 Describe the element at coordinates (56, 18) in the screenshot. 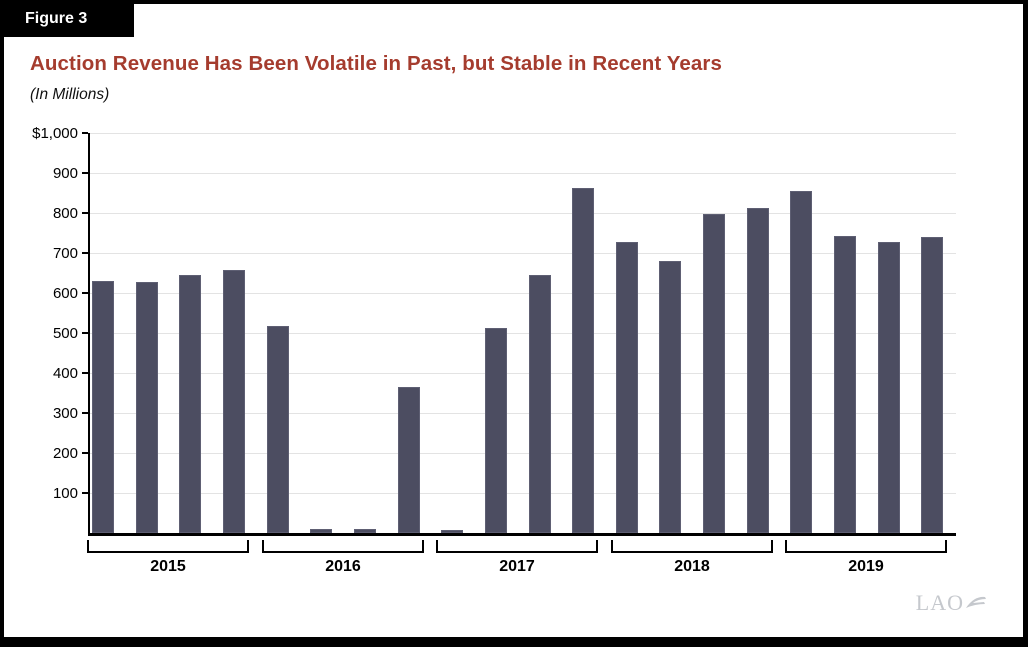

I see `figure-label: Figure 3` at that location.